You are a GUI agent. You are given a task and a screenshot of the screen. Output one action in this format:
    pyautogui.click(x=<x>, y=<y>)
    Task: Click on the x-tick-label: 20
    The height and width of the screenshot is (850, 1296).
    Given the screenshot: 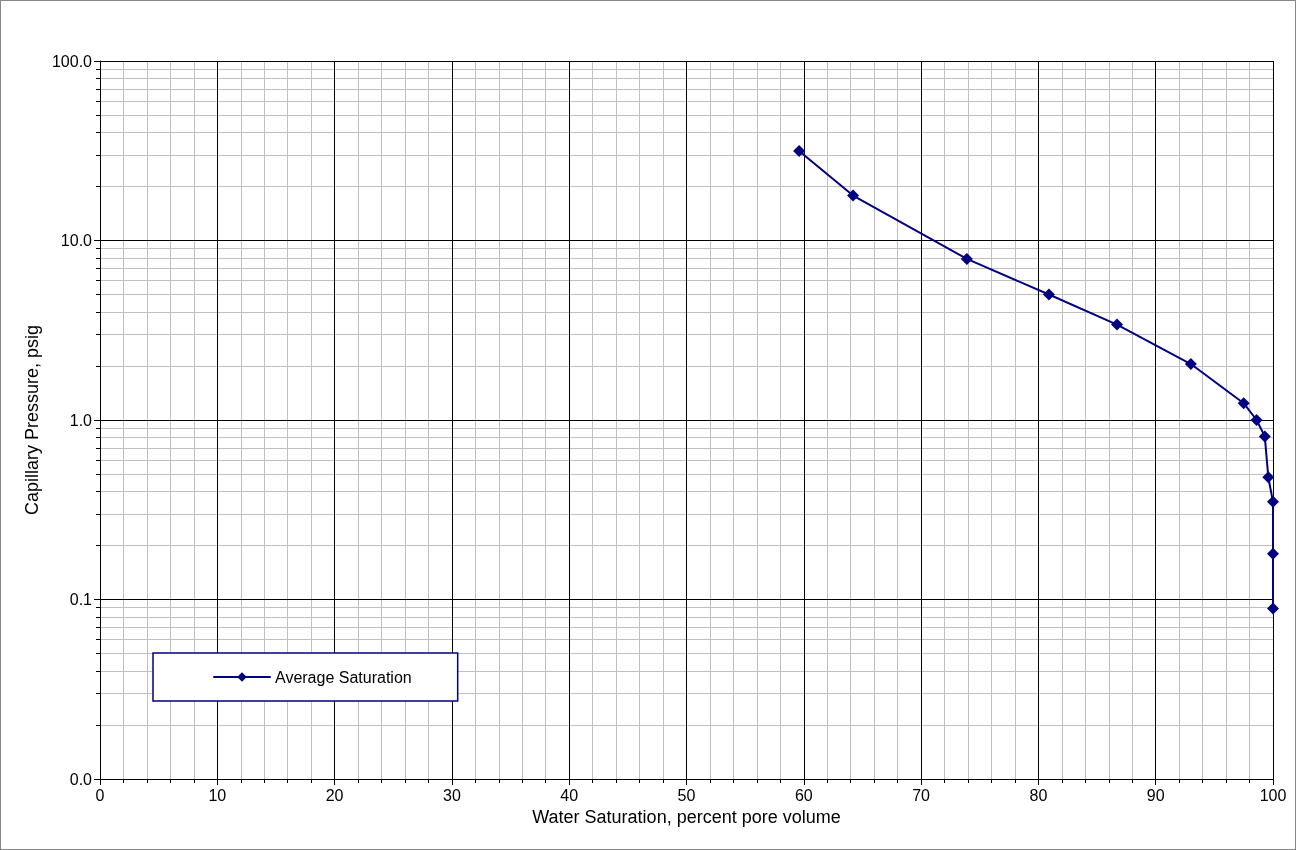 What is the action you would take?
    pyautogui.click(x=334, y=795)
    